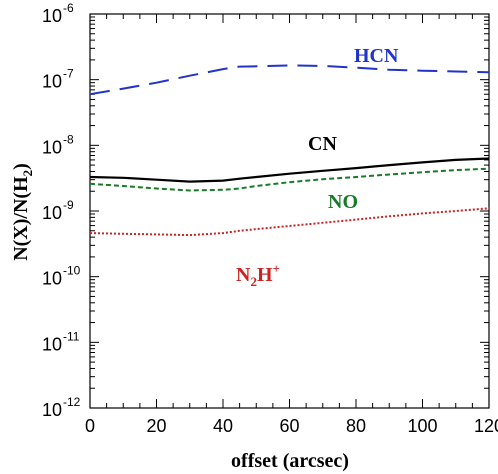  Describe the element at coordinates (68, 74) in the screenshot. I see `y-tick-exponent: -7` at that location.